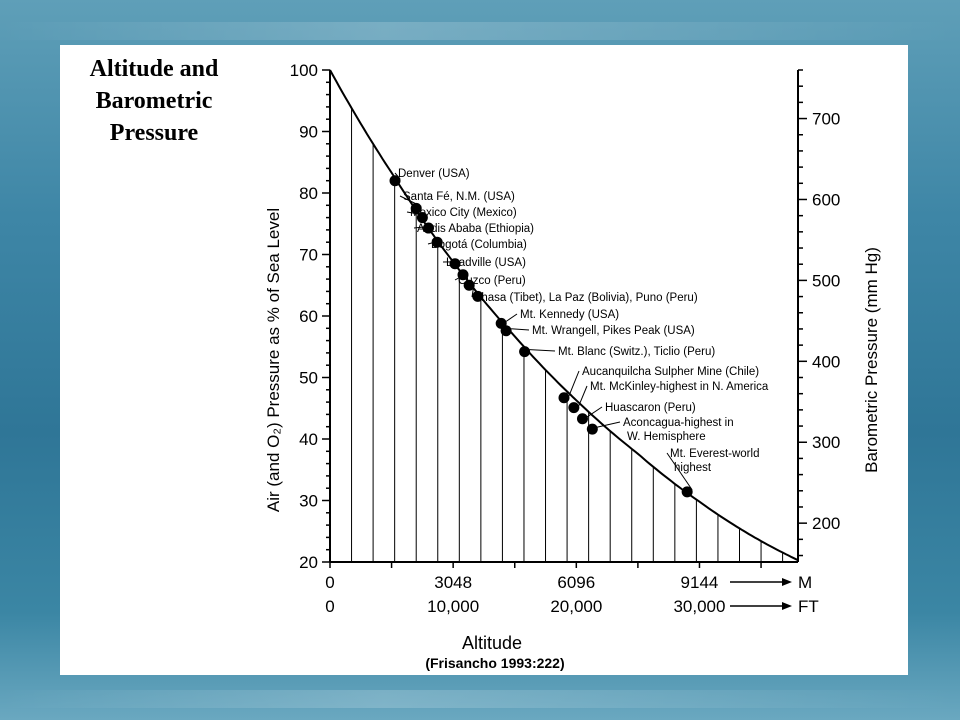 The width and height of the screenshot is (960, 720). What do you see at coordinates (569, 315) in the screenshot?
I see `data-point-label: Mt. Kennedy (USA)` at bounding box center [569, 315].